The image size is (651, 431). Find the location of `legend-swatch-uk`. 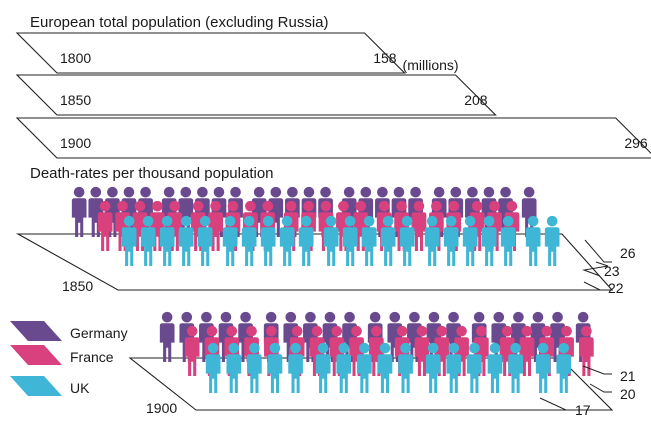

legend-swatch-uk is located at coordinates (36, 386).